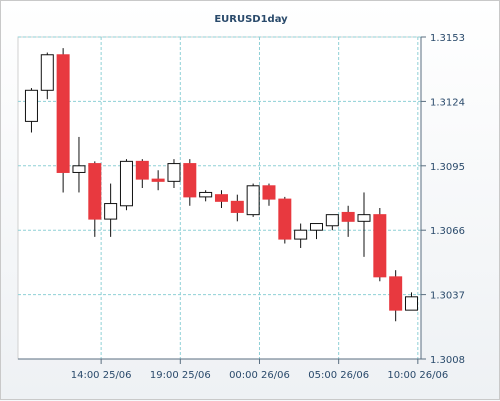 This screenshot has width=500, height=401. What do you see at coordinates (447, 231) in the screenshot?
I see `y-tick-label: 1.3066` at bounding box center [447, 231].